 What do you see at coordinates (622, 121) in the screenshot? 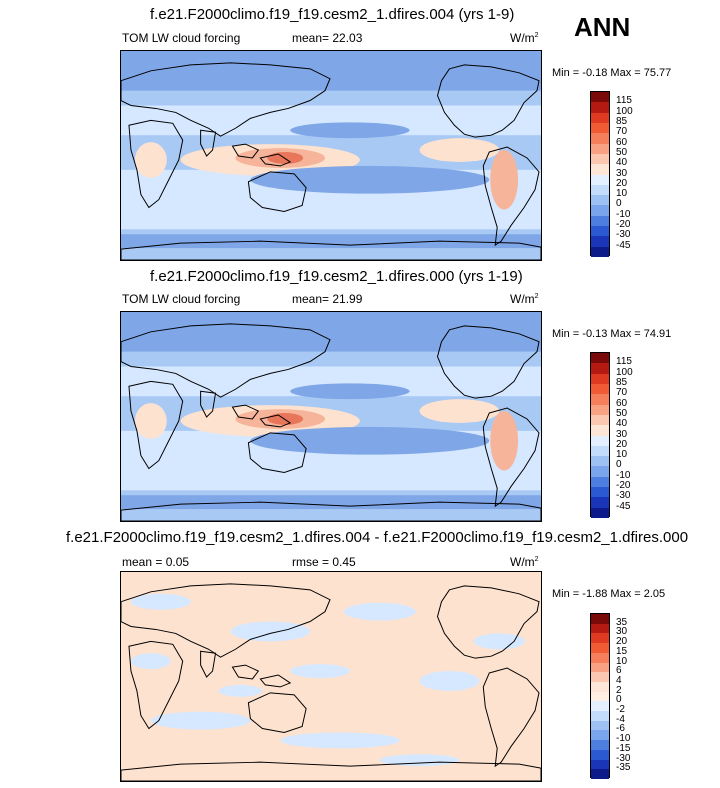
I see `colorbar-tick-label: 85` at bounding box center [622, 121].